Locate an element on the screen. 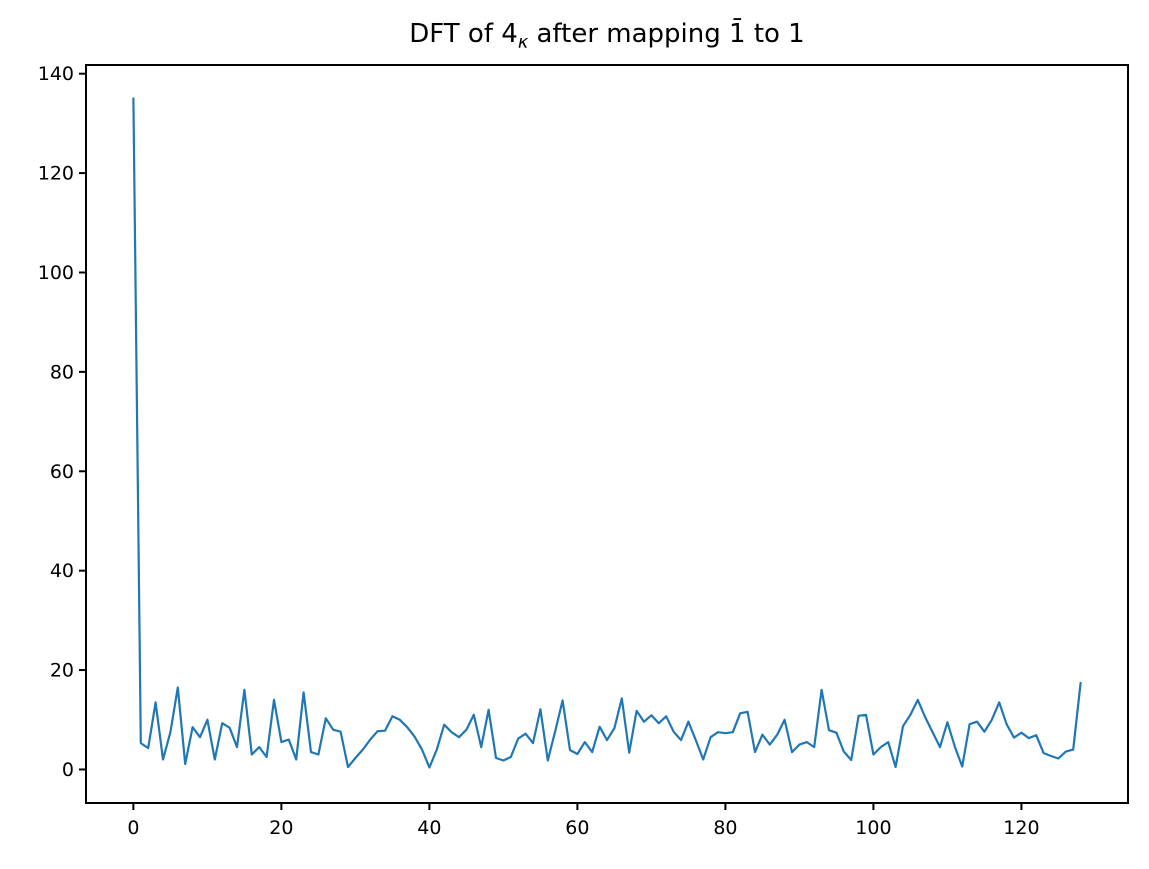 This screenshot has width=1149, height=869. y-axis-tick-label: 60 is located at coordinates (62, 472).